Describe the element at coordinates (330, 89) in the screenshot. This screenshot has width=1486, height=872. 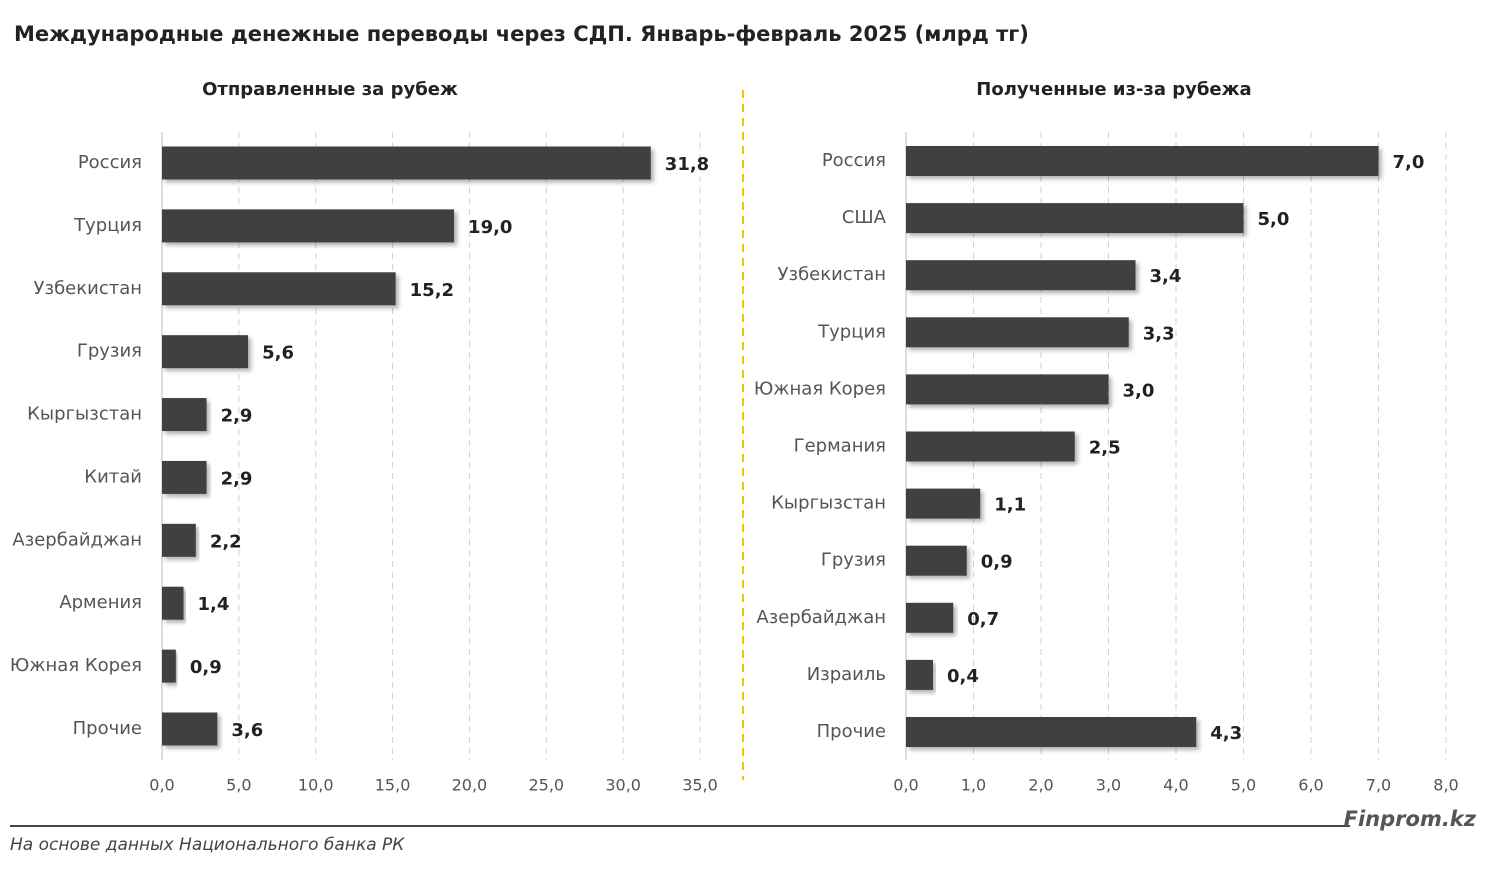
I see `chart-subtitle: Отправленные за рубеж` at that location.